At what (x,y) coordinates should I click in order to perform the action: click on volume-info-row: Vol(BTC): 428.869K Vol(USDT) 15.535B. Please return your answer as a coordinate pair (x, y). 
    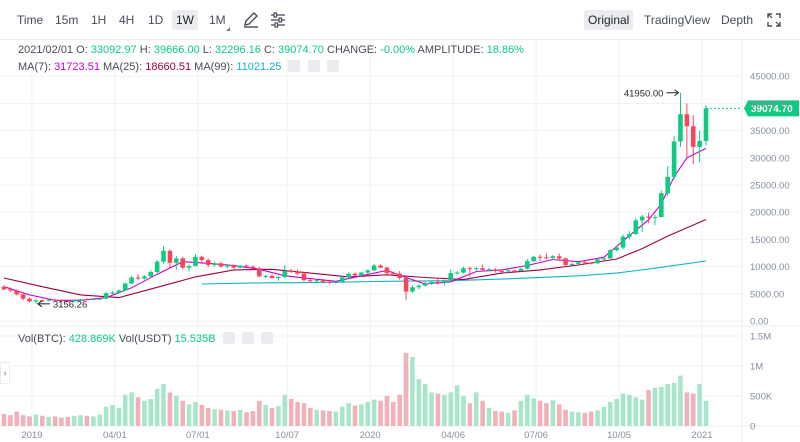
    Looking at the image, I should click on (145, 339).